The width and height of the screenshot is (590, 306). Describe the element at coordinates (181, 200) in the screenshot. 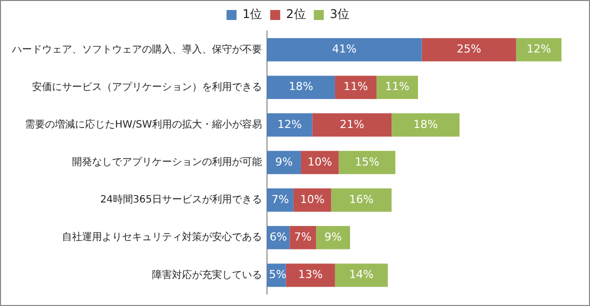

I see `y-tick-label: 24時間365日サービスが利用できる` at that location.